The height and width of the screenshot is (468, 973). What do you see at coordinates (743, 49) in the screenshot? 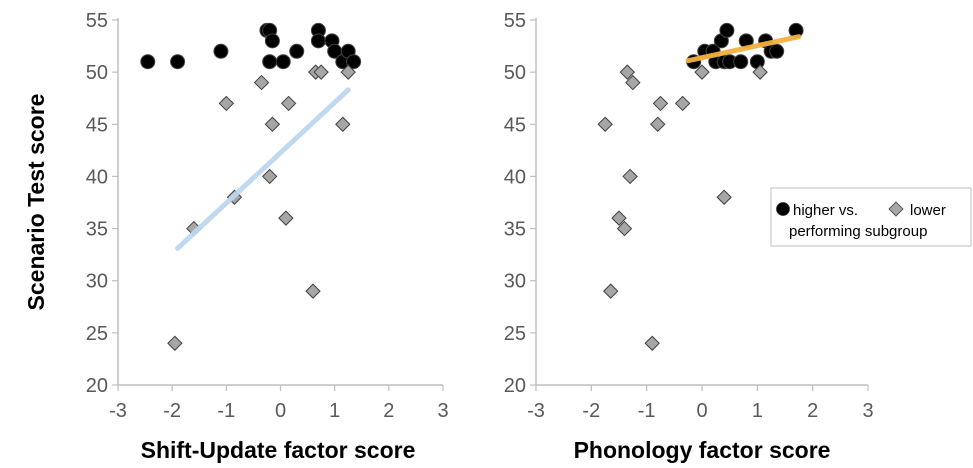
I see `higher-subgroup-trendline` at bounding box center [743, 49].